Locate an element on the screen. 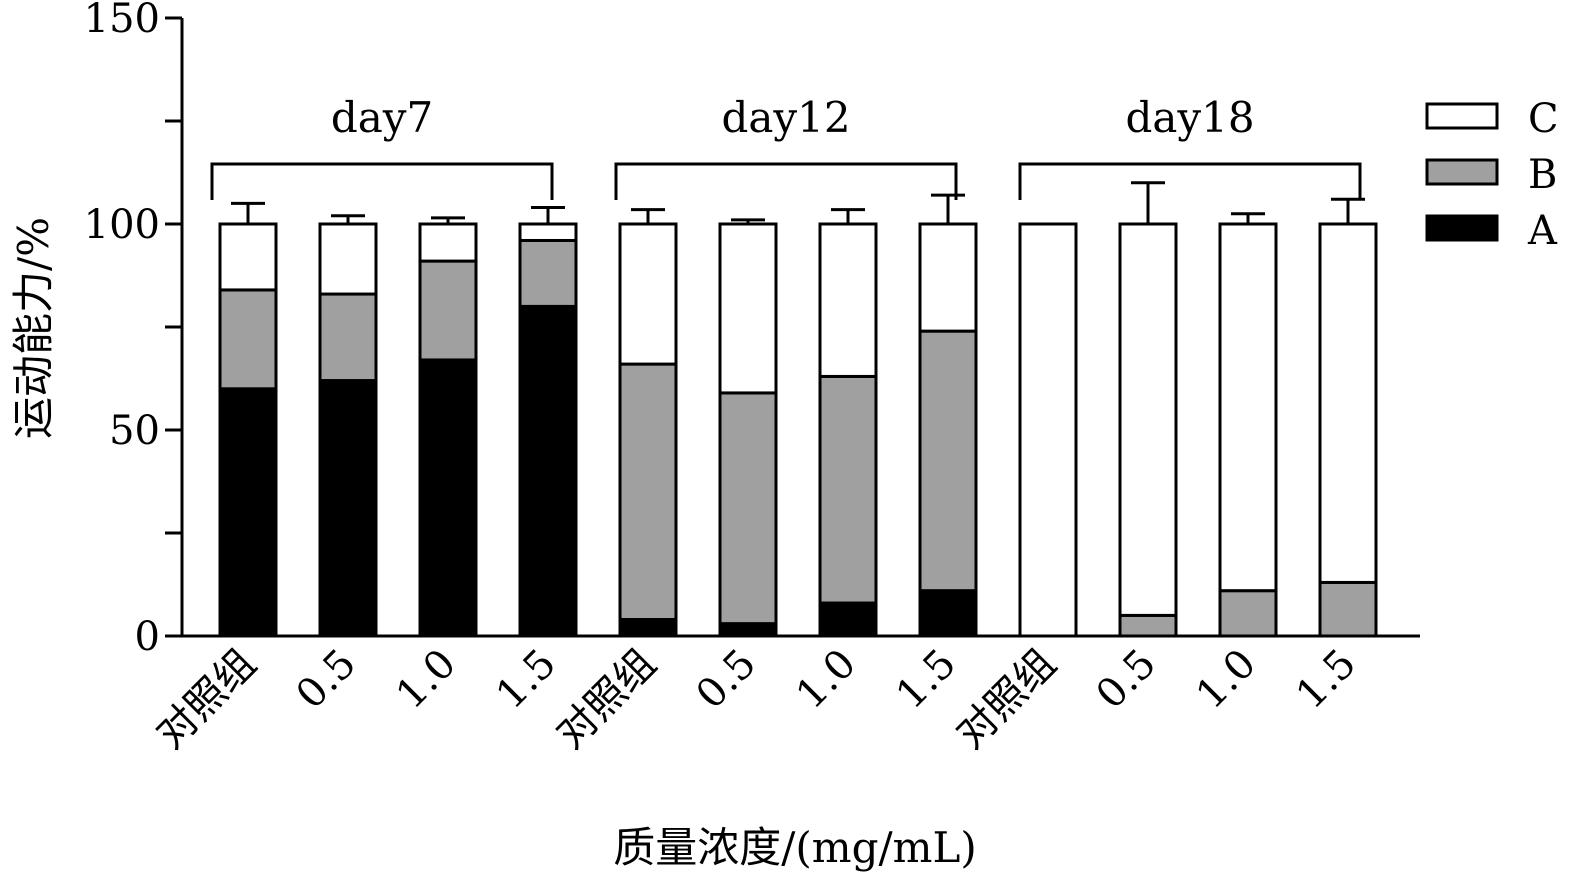 The image size is (1586, 885). group-label: day7 is located at coordinates (382, 117).